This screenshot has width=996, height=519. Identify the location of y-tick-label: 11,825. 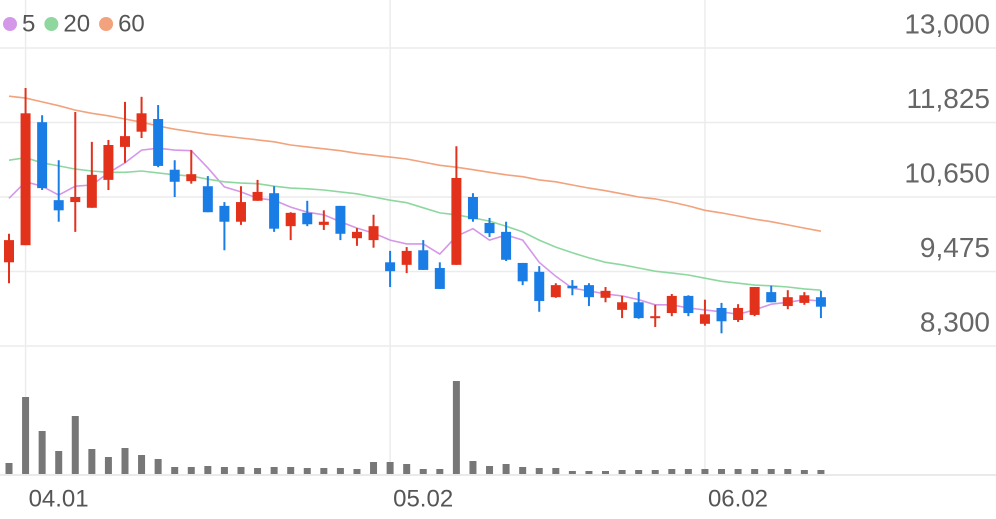
(948, 98).